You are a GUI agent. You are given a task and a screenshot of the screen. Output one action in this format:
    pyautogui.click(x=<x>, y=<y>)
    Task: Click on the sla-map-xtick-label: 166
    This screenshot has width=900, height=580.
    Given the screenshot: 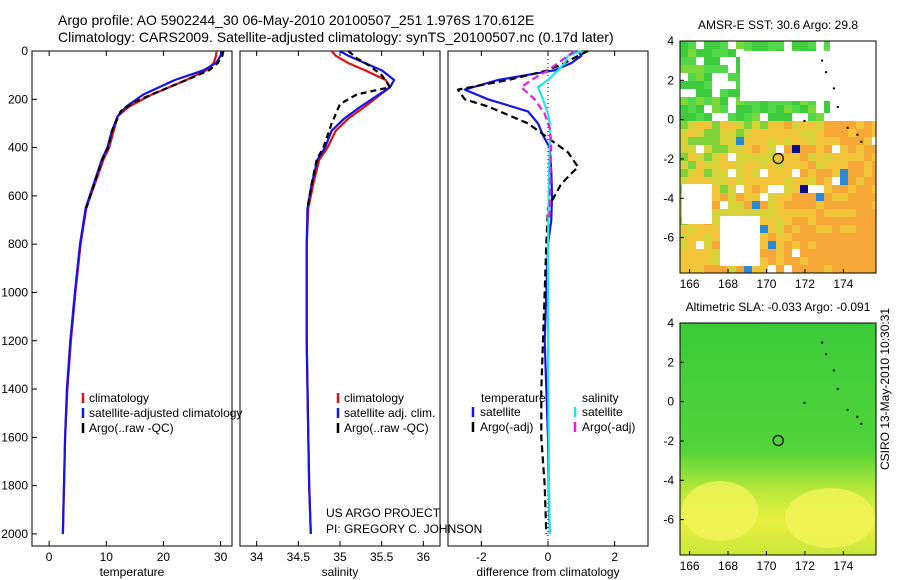 What is the action you would take?
    pyautogui.click(x=690, y=566)
    